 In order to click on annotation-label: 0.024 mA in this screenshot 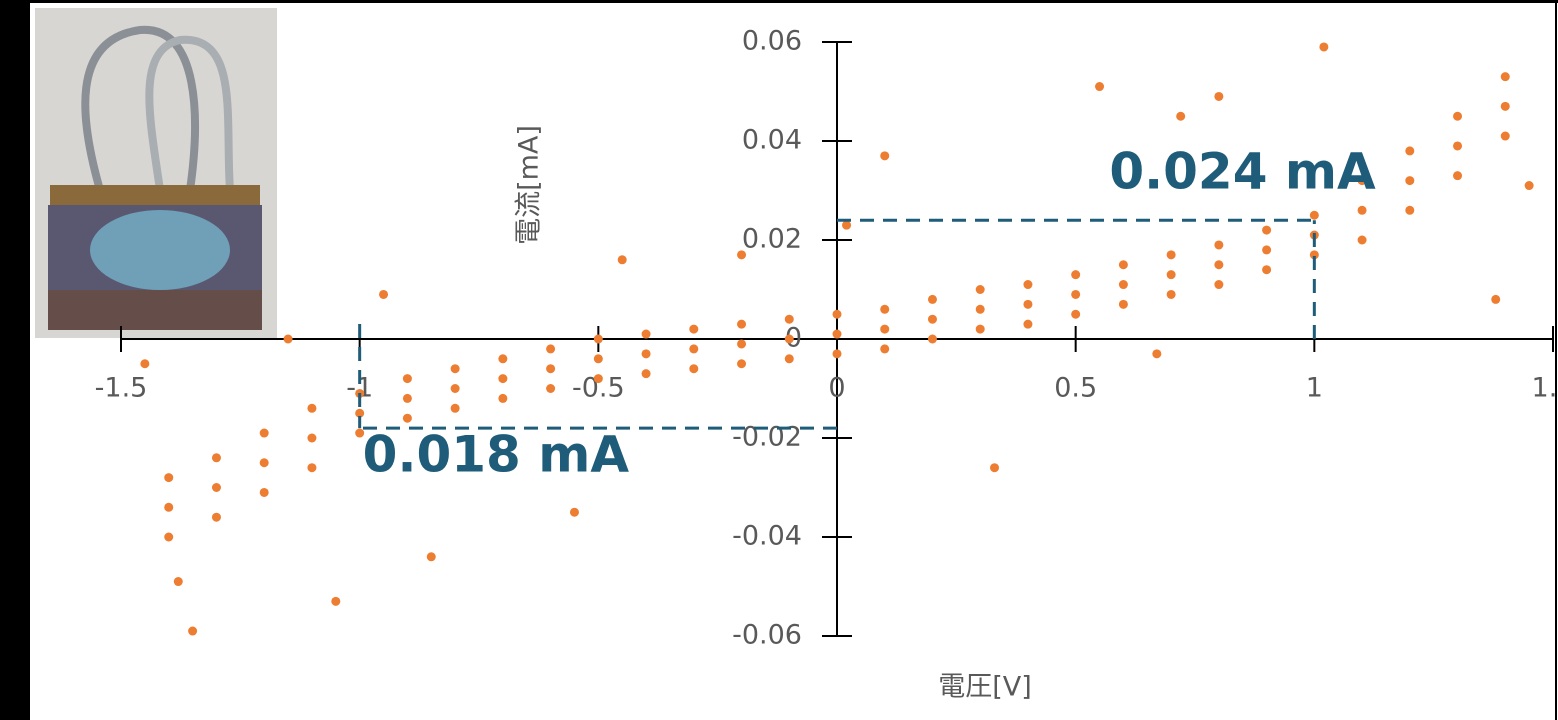, I will do `click(1242, 172)`.